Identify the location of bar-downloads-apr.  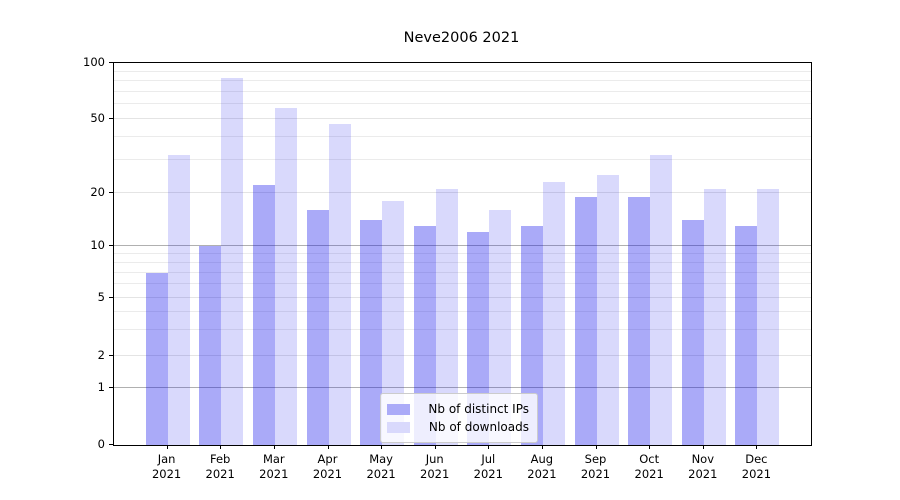
(339, 284).